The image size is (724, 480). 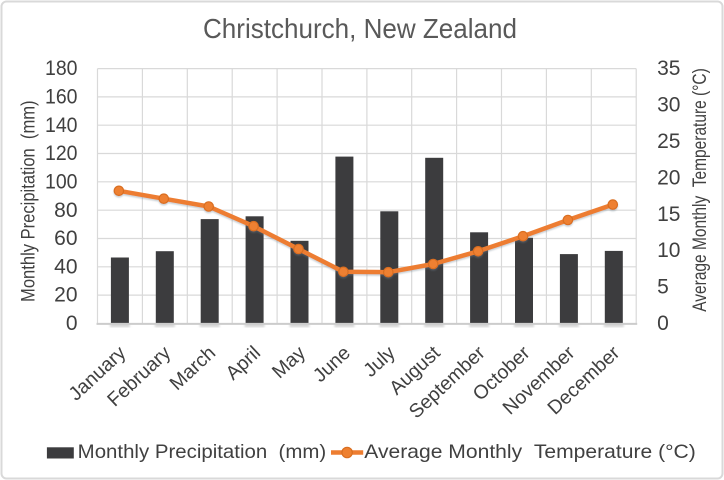 I want to click on svg-text: 140, so click(x=61, y=125).